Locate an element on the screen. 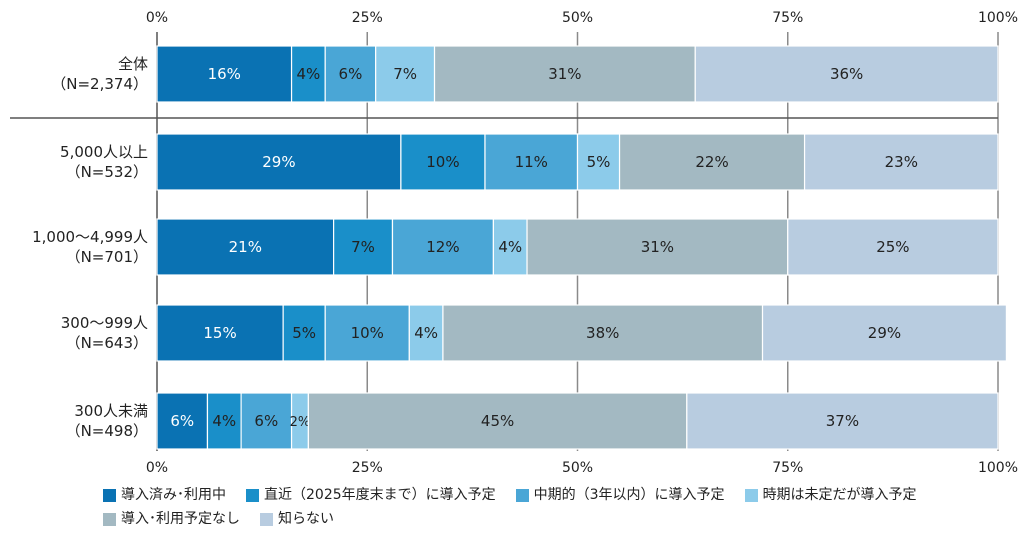 This screenshot has height=535, width=1030. data-label: 25% is located at coordinates (892, 247).